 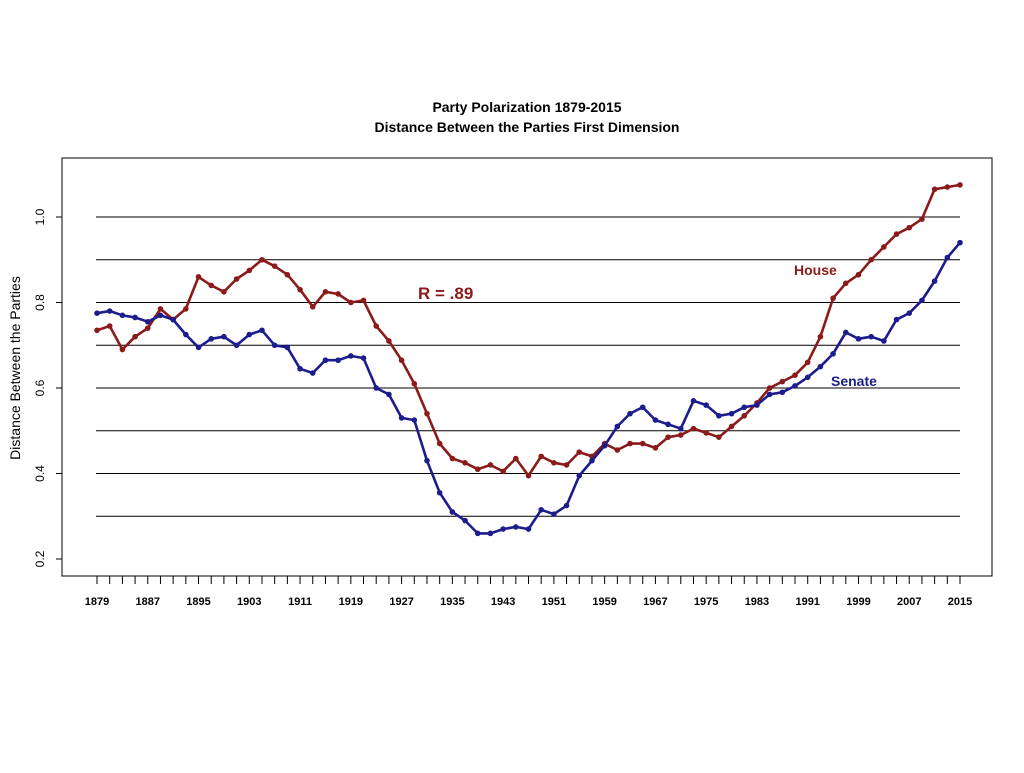 What do you see at coordinates (820, 366) in the screenshot?
I see `senate-point-1993` at bounding box center [820, 366].